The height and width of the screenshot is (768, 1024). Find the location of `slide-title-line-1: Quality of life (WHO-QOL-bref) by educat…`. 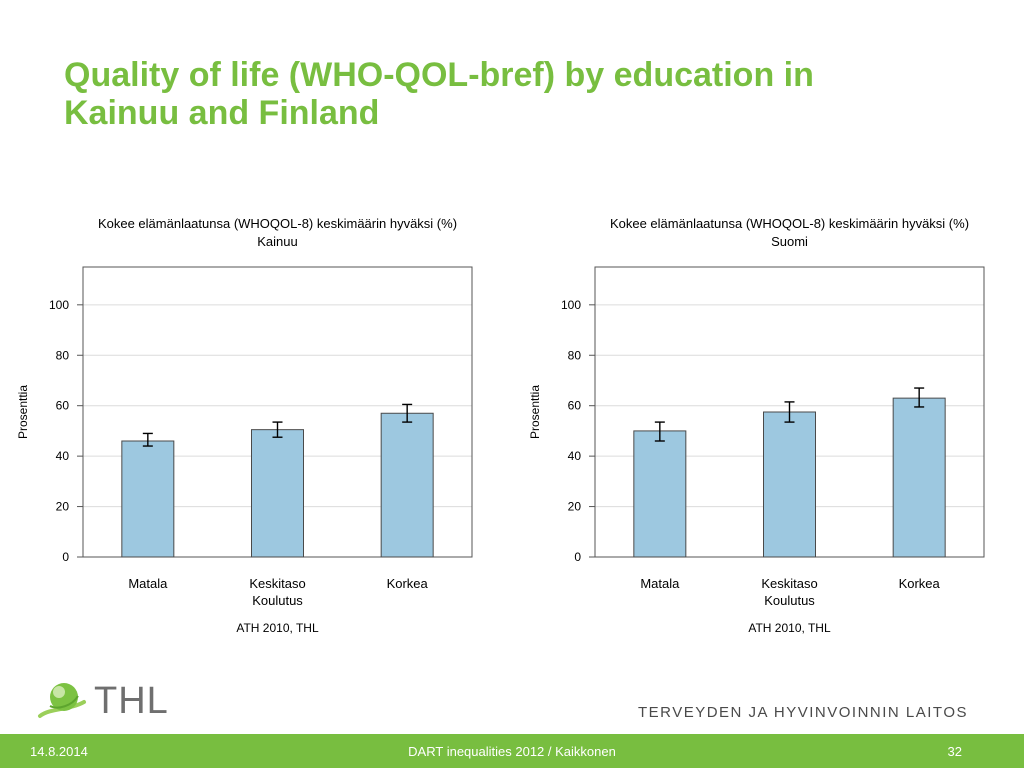

slide-title-line-1: Quality of life (WHO-QOL-bref) by educat… is located at coordinates (439, 75).